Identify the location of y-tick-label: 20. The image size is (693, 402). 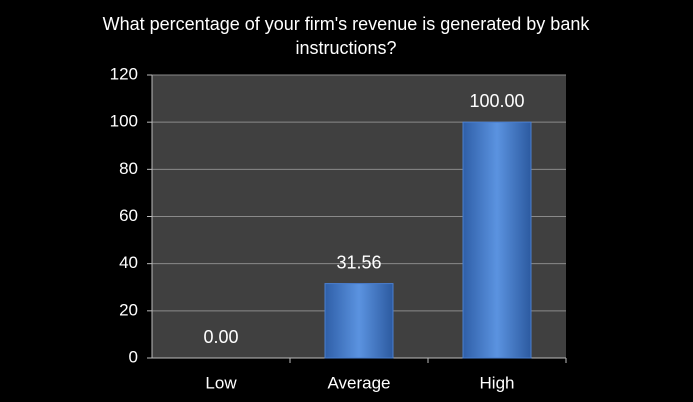
(128, 309).